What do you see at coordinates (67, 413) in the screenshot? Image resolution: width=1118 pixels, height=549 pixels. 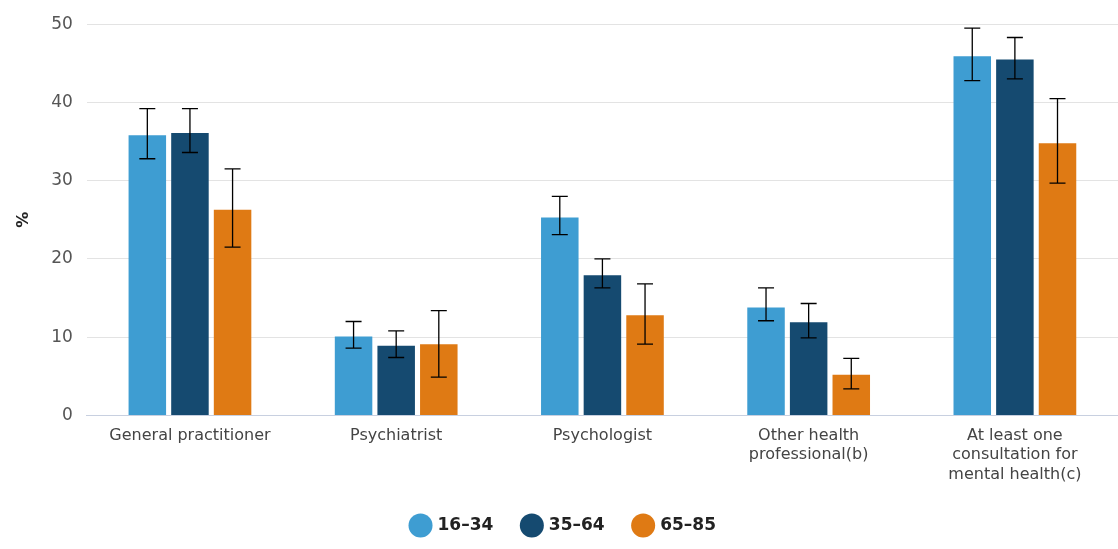 I see `y-tick-label: 0` at bounding box center [67, 413].